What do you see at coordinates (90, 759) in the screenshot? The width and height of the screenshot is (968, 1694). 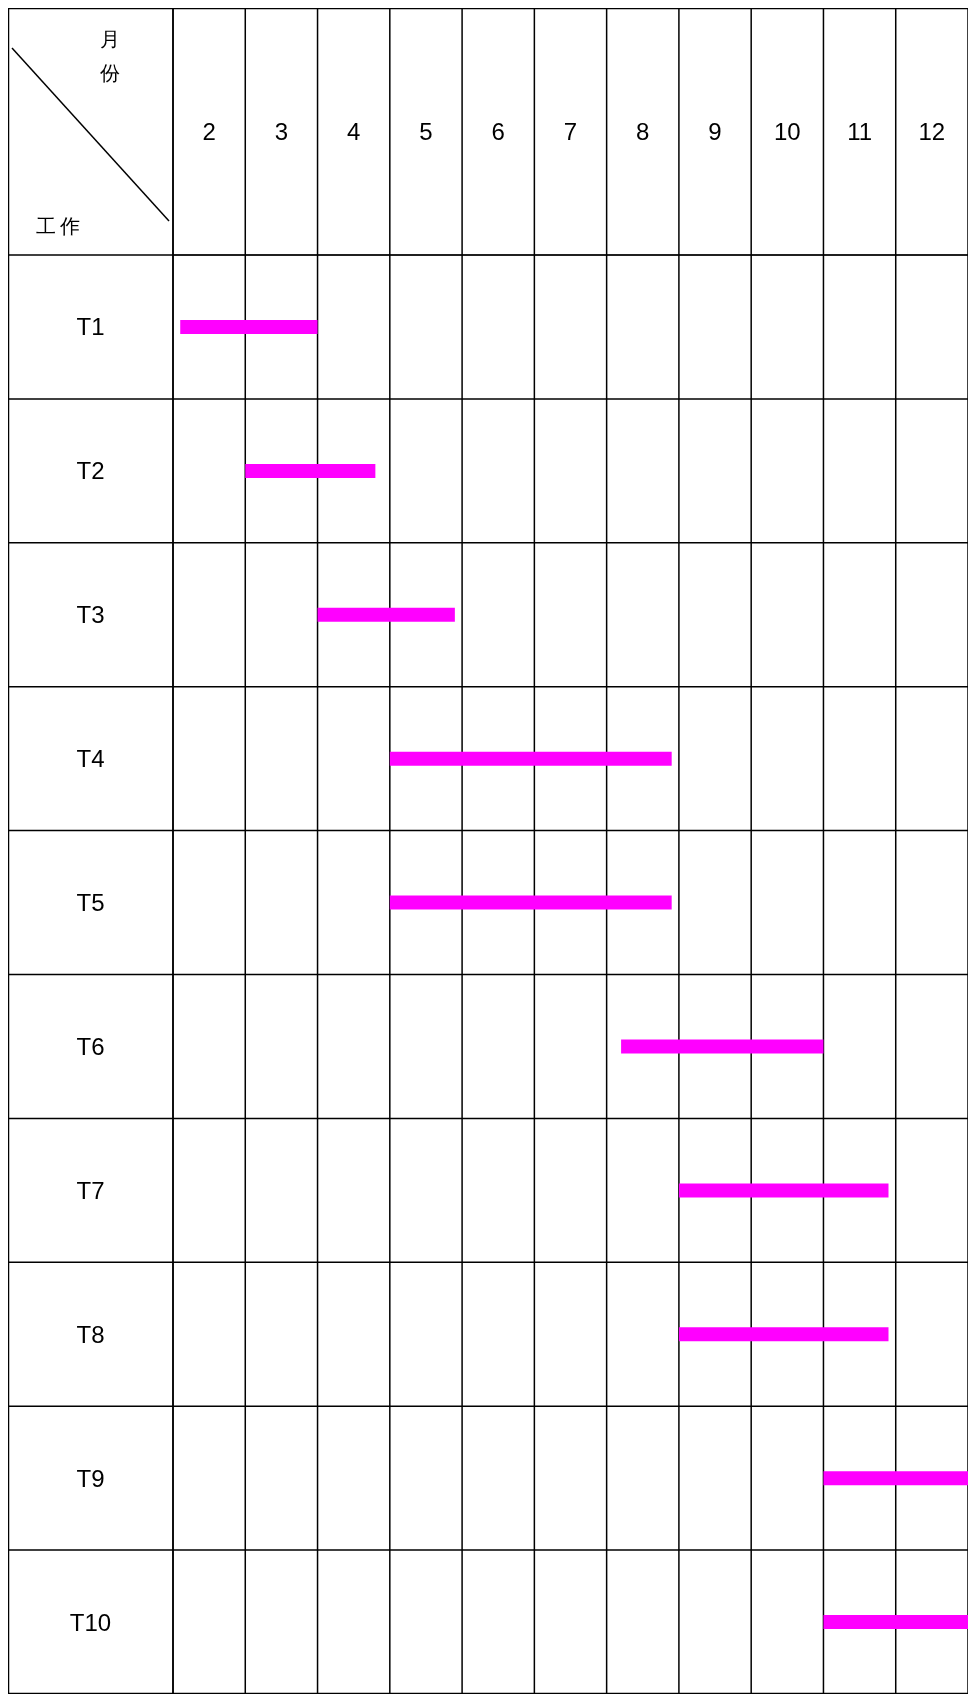 I see `y-tick-label: T4` at bounding box center [90, 759].